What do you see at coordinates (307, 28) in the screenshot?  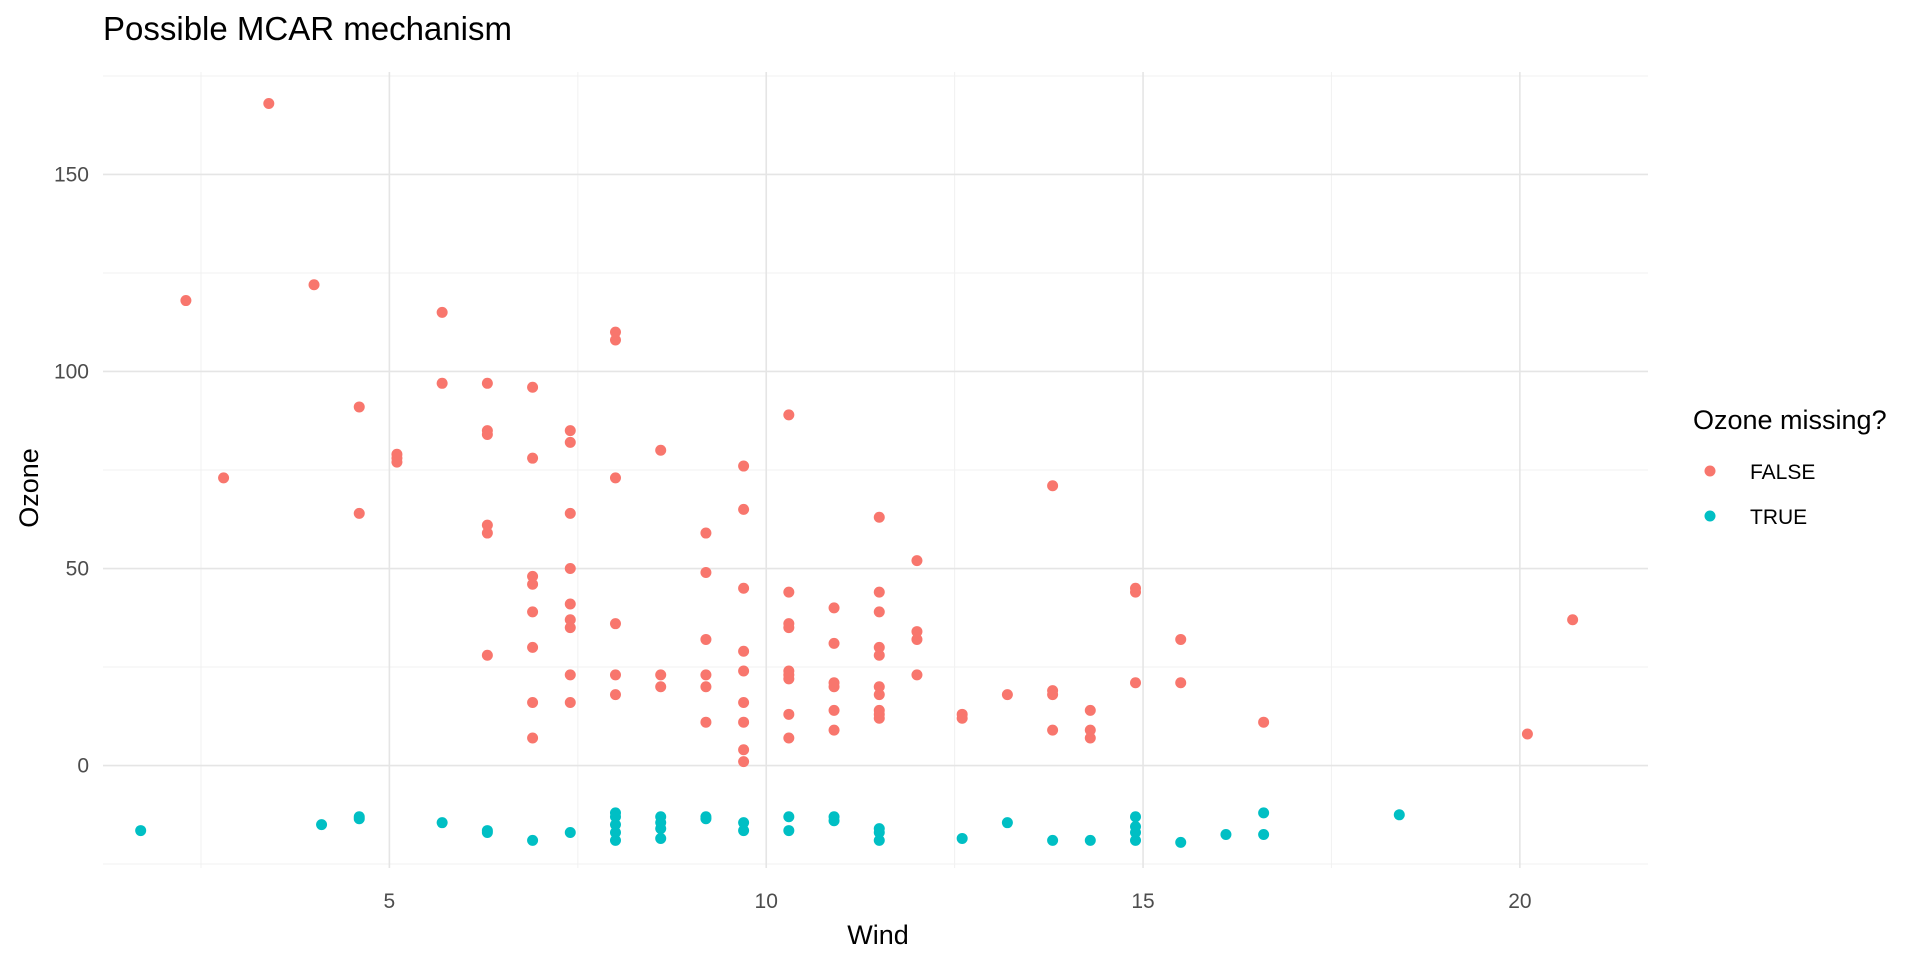 I see `chart-title: Possible MCAR mechanism` at bounding box center [307, 28].